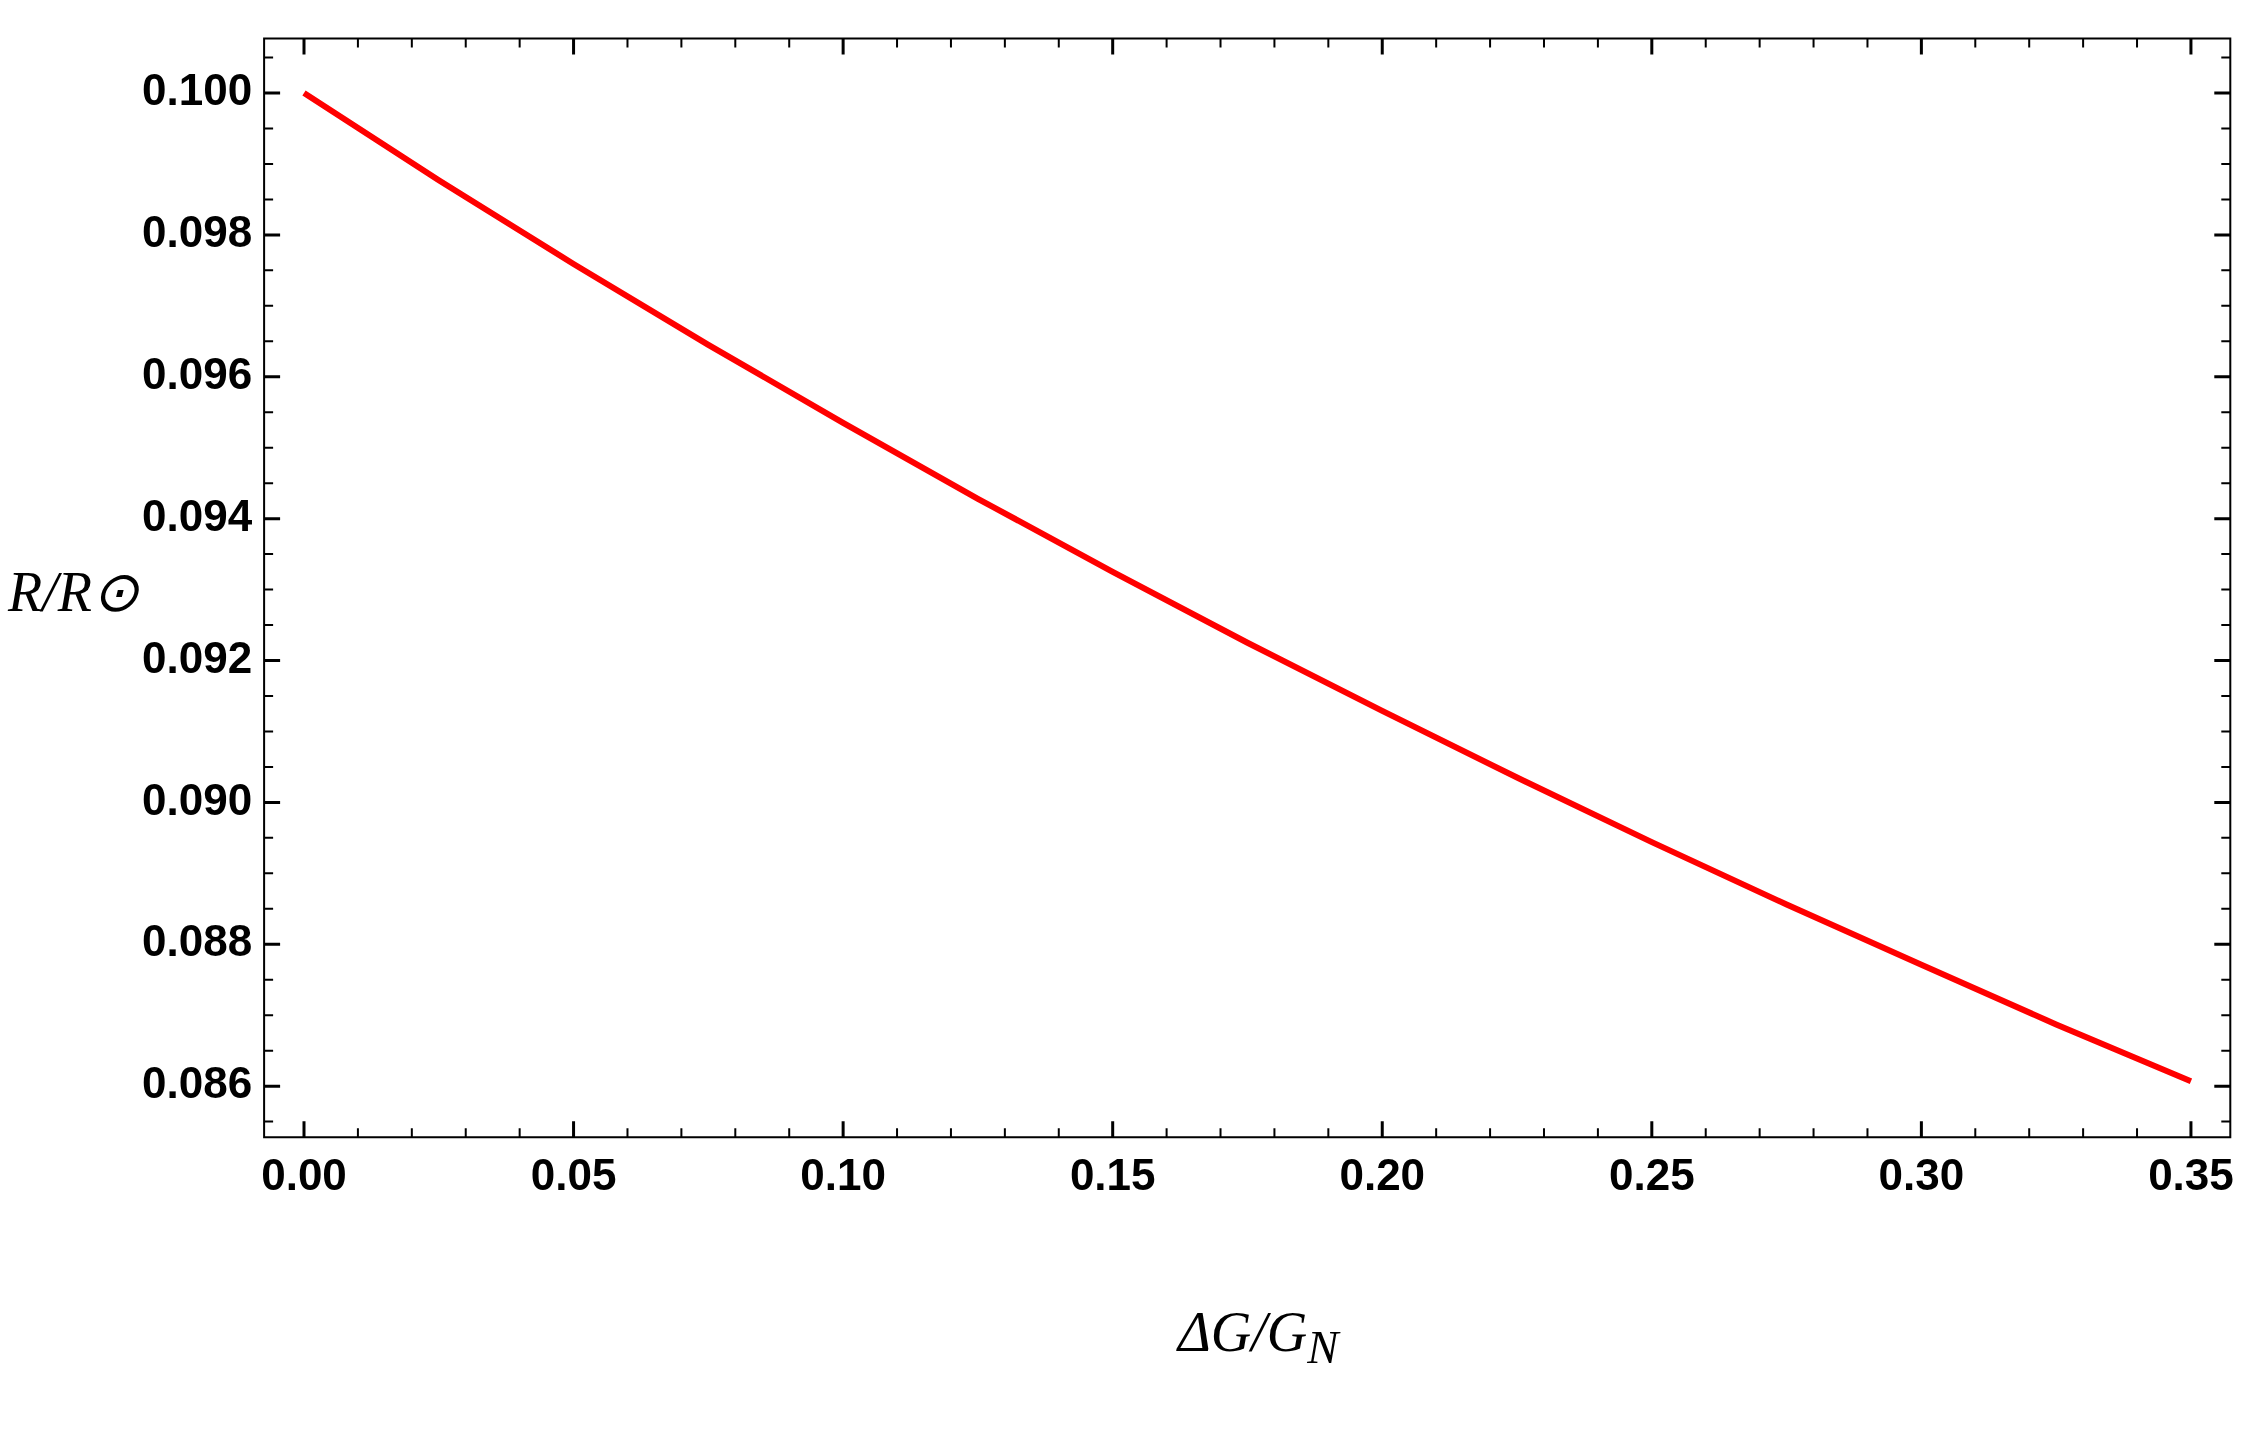 The width and height of the screenshot is (2248, 1436). Describe the element at coordinates (197, 90) in the screenshot. I see `y-tick-label: 0.100` at that location.